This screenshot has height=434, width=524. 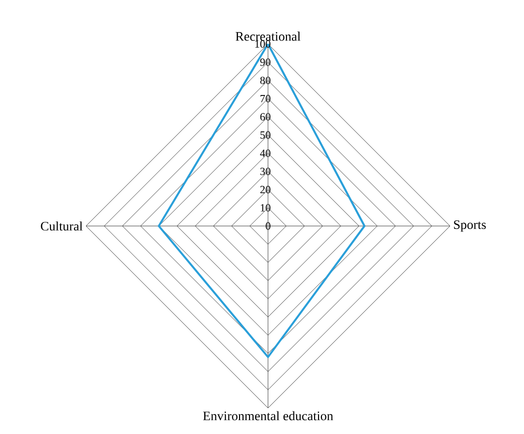 I want to click on spoke-label: Recreational, so click(x=268, y=36).